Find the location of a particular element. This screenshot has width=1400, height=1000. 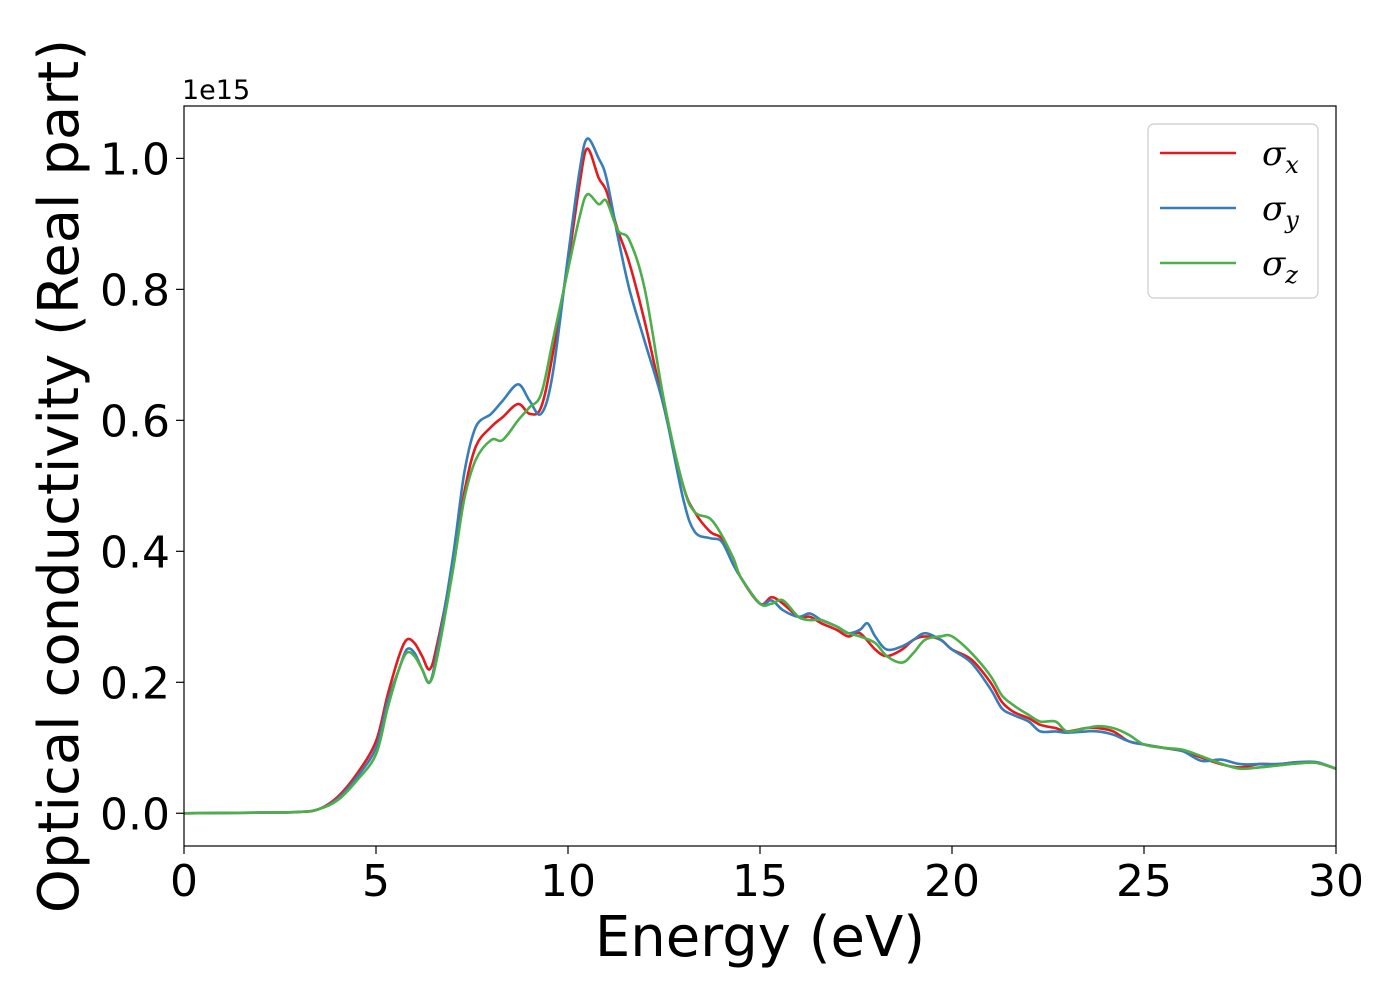

y-tick-label: 0.2 is located at coordinates (135, 683).